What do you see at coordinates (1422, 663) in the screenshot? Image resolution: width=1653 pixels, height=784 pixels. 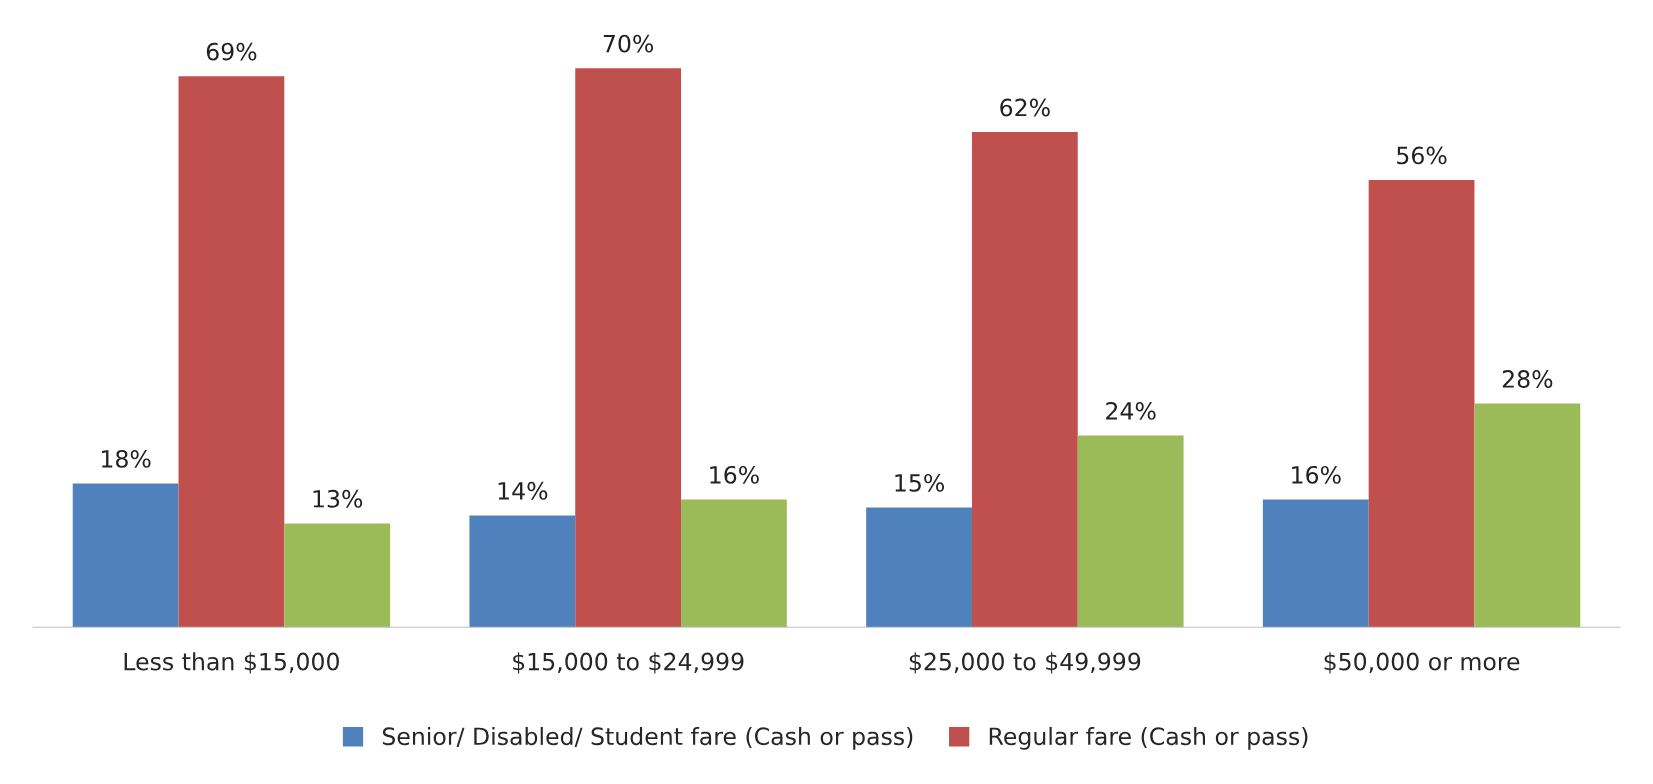 I see `x-tick-label: $50,000 or more` at bounding box center [1422, 663].